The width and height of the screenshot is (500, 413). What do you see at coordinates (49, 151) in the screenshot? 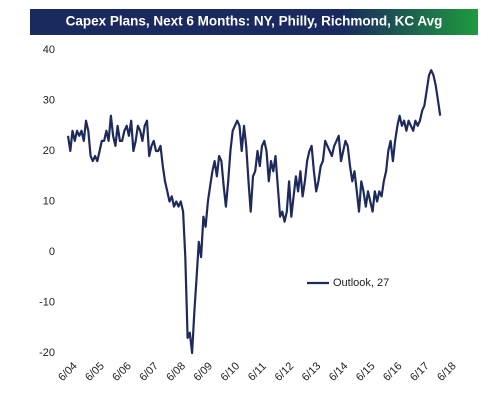
I see `y-tick-label: 20` at bounding box center [49, 151].